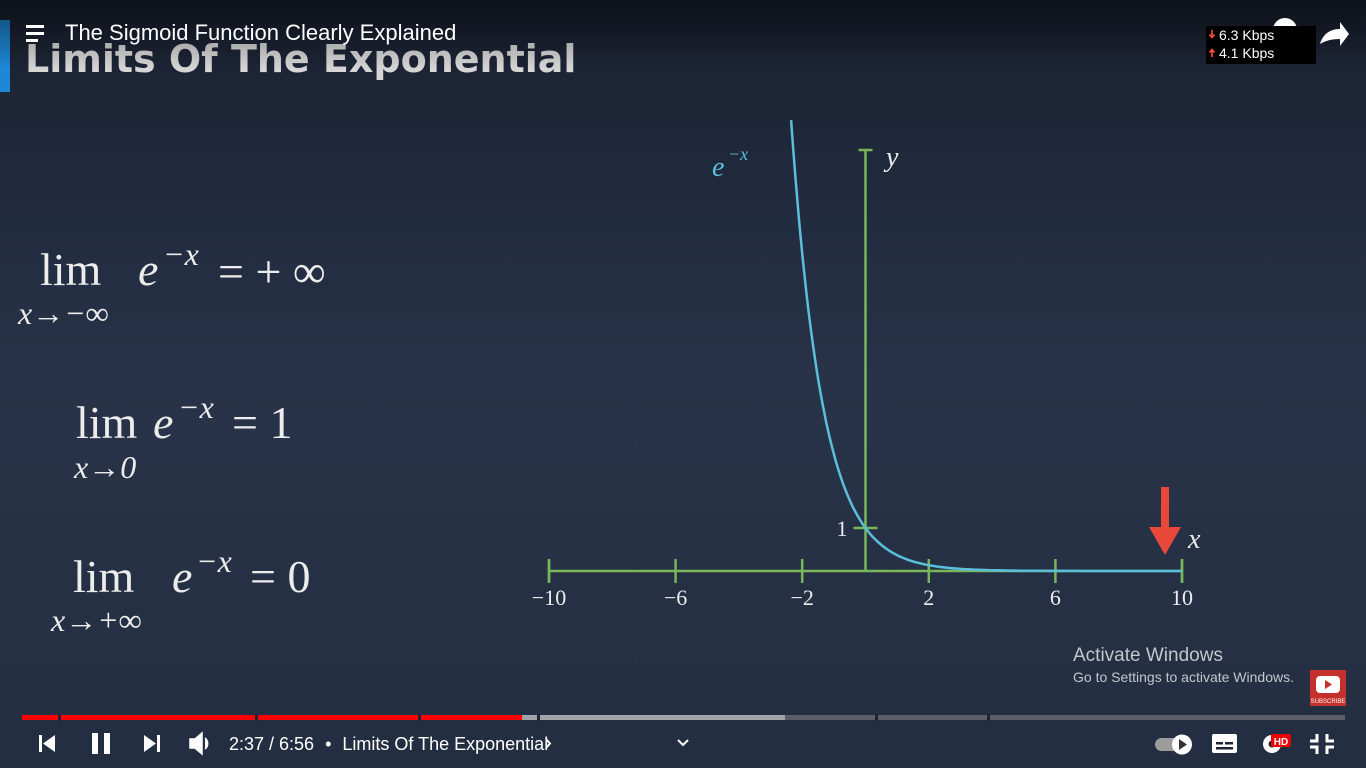 The height and width of the screenshot is (768, 1366). I want to click on player-status: 2:37 / 6:56 • Limits Of The Exponential, so click(388, 744).